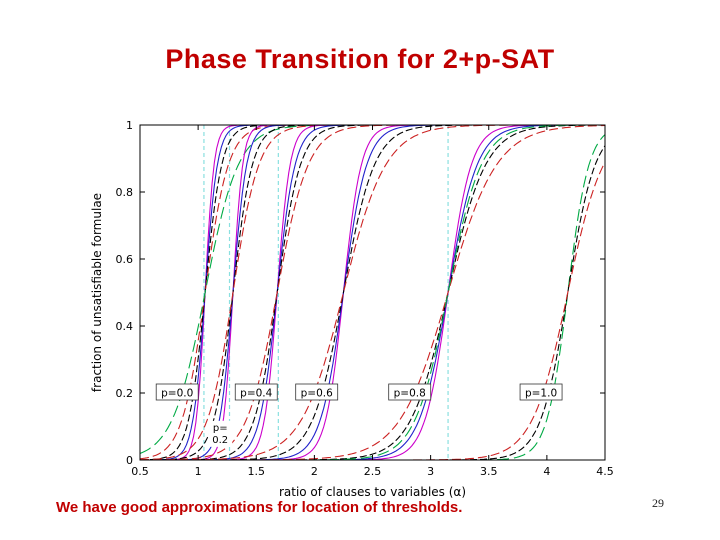 The width and height of the screenshot is (720, 540). I want to click on svg-text: 0.5, so click(140, 471).